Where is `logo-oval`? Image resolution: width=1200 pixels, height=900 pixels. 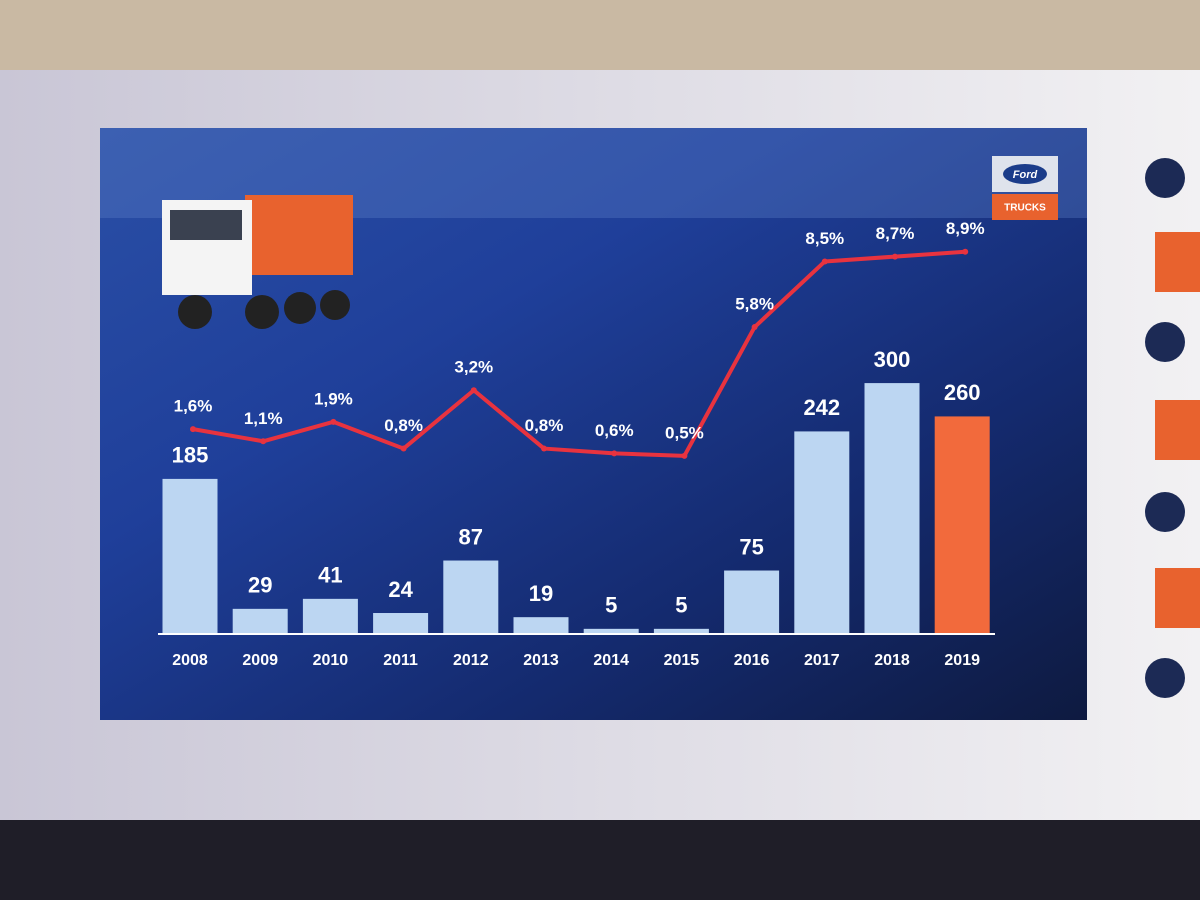
logo-oval is located at coordinates (1025, 174).